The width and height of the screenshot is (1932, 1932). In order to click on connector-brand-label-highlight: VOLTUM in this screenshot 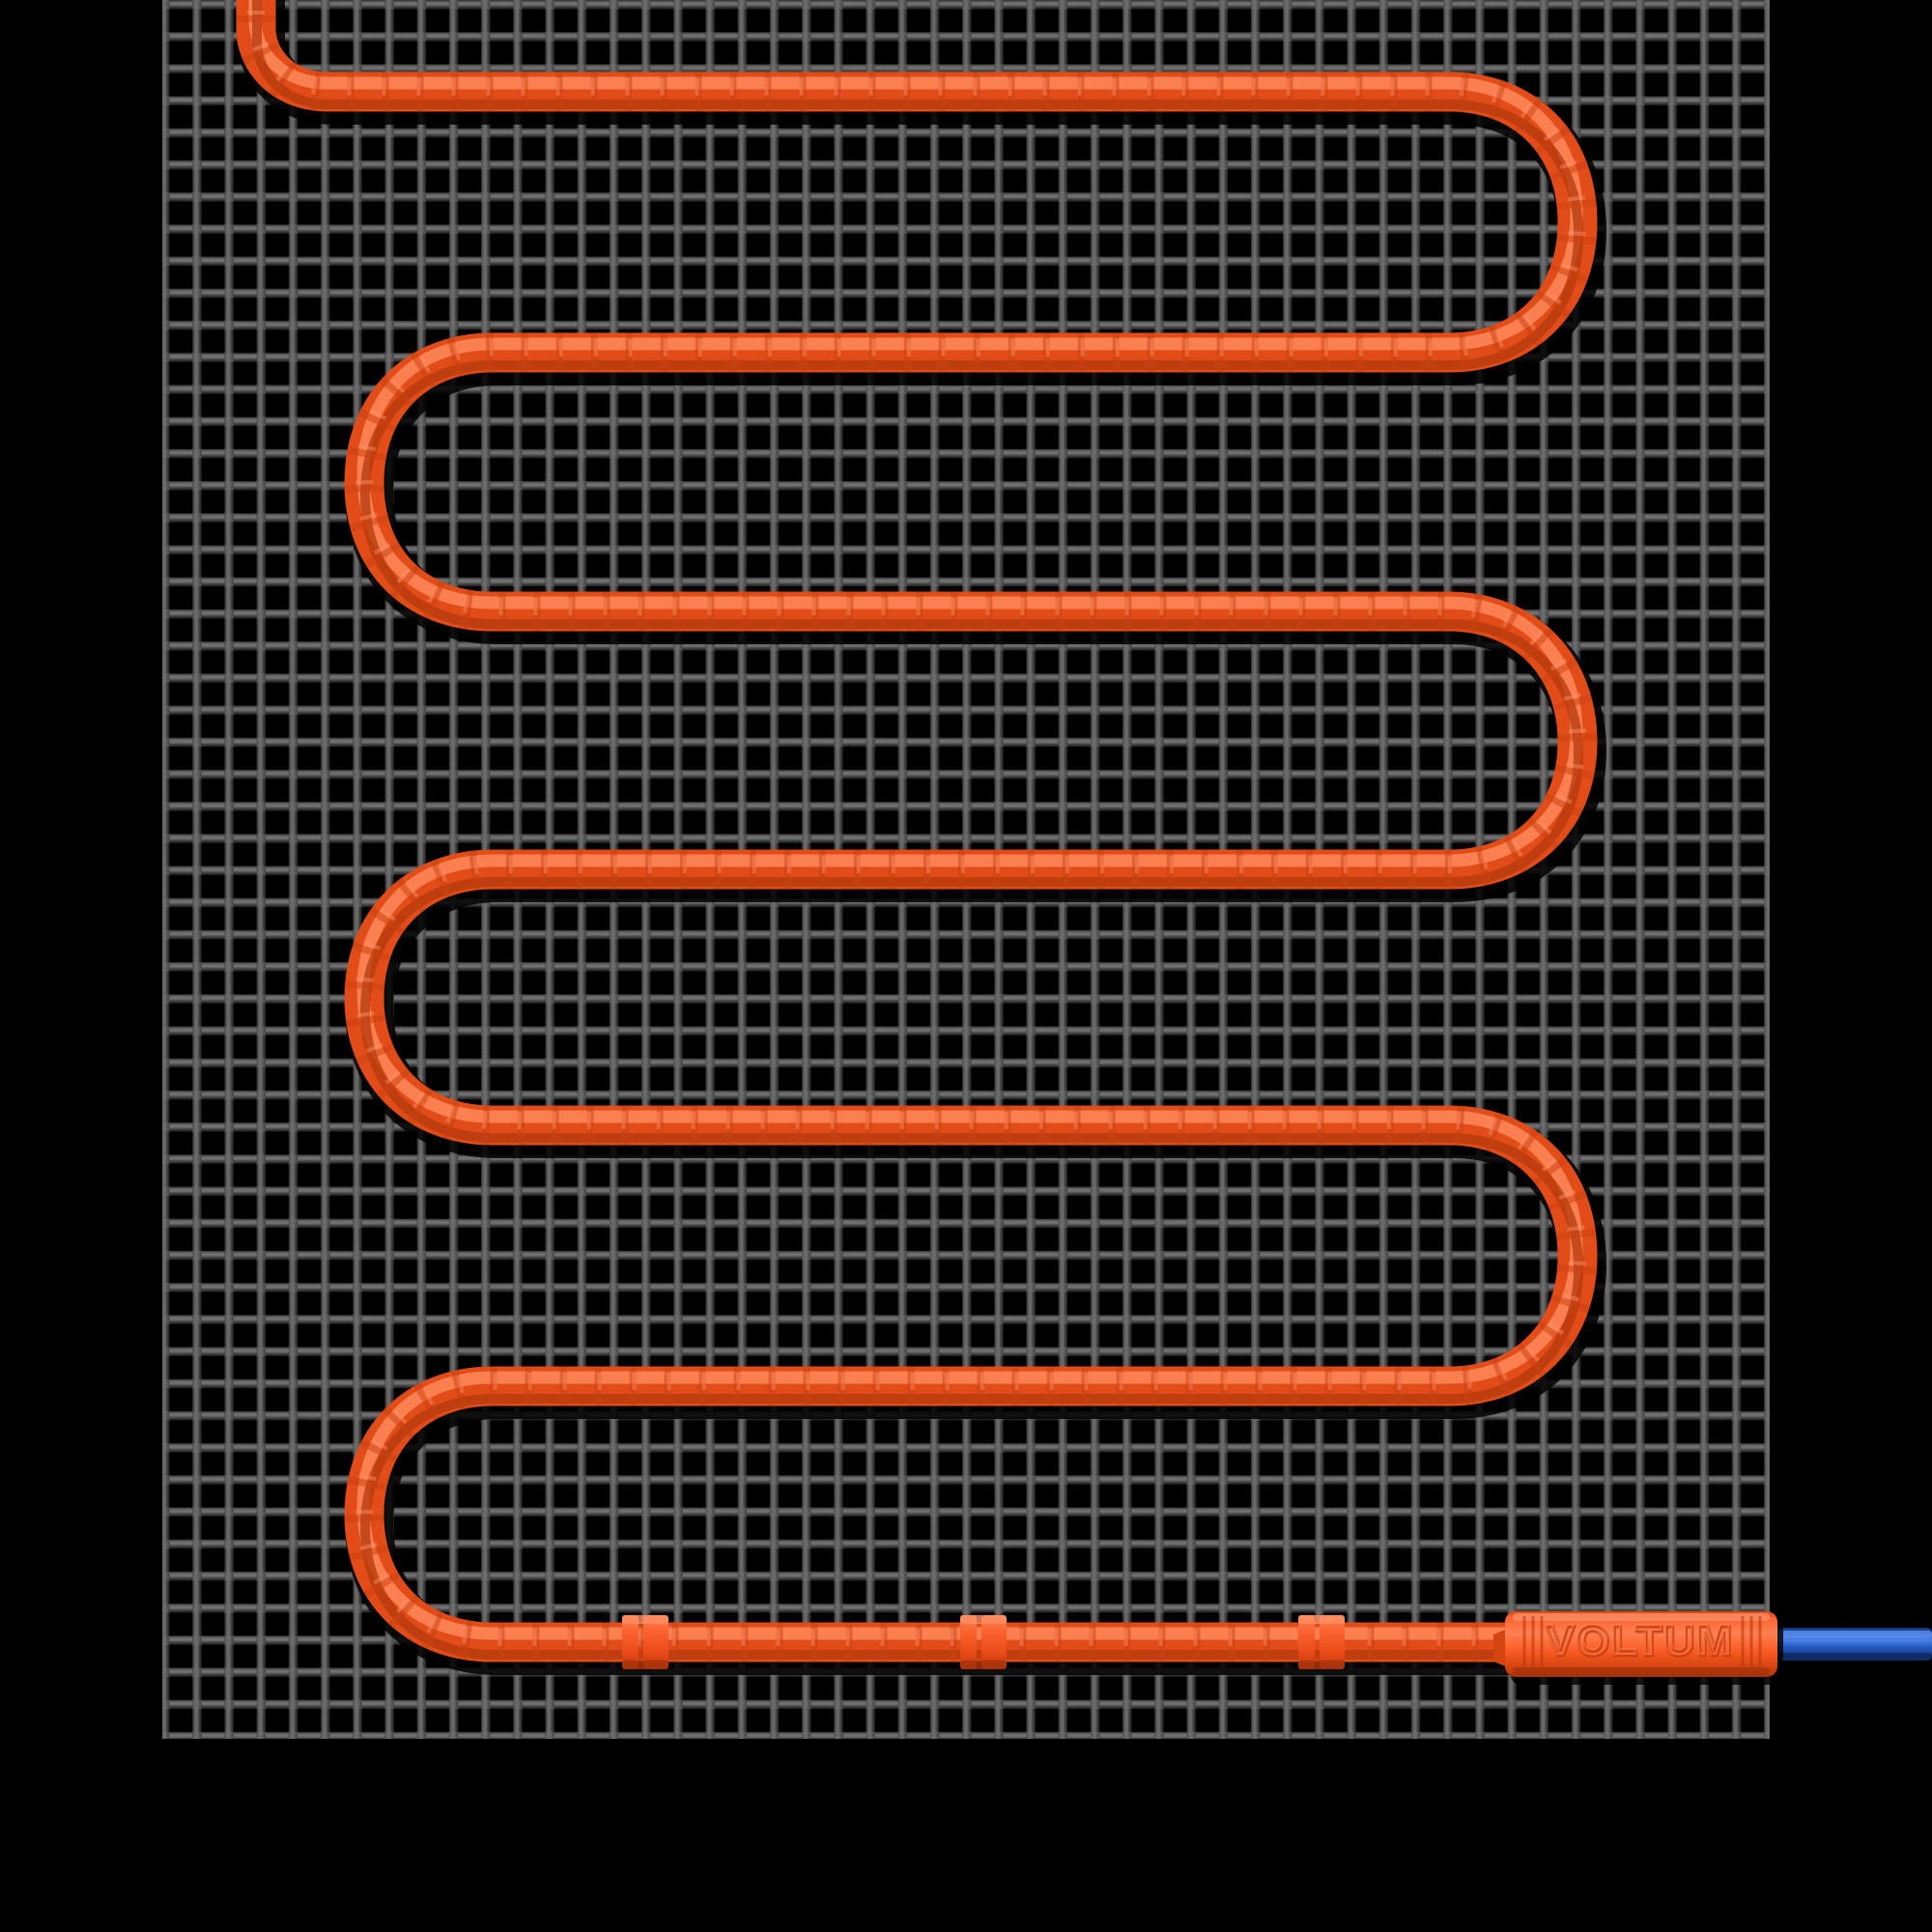, I will do `click(1640, 1639)`.